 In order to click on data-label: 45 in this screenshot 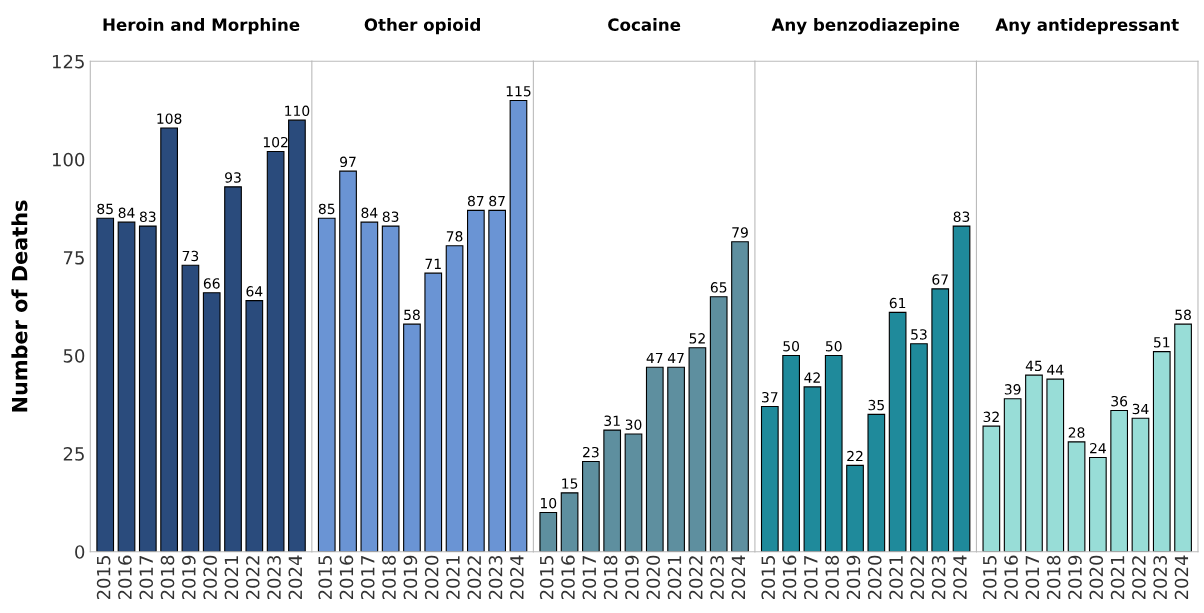, I will do `click(1033, 366)`.